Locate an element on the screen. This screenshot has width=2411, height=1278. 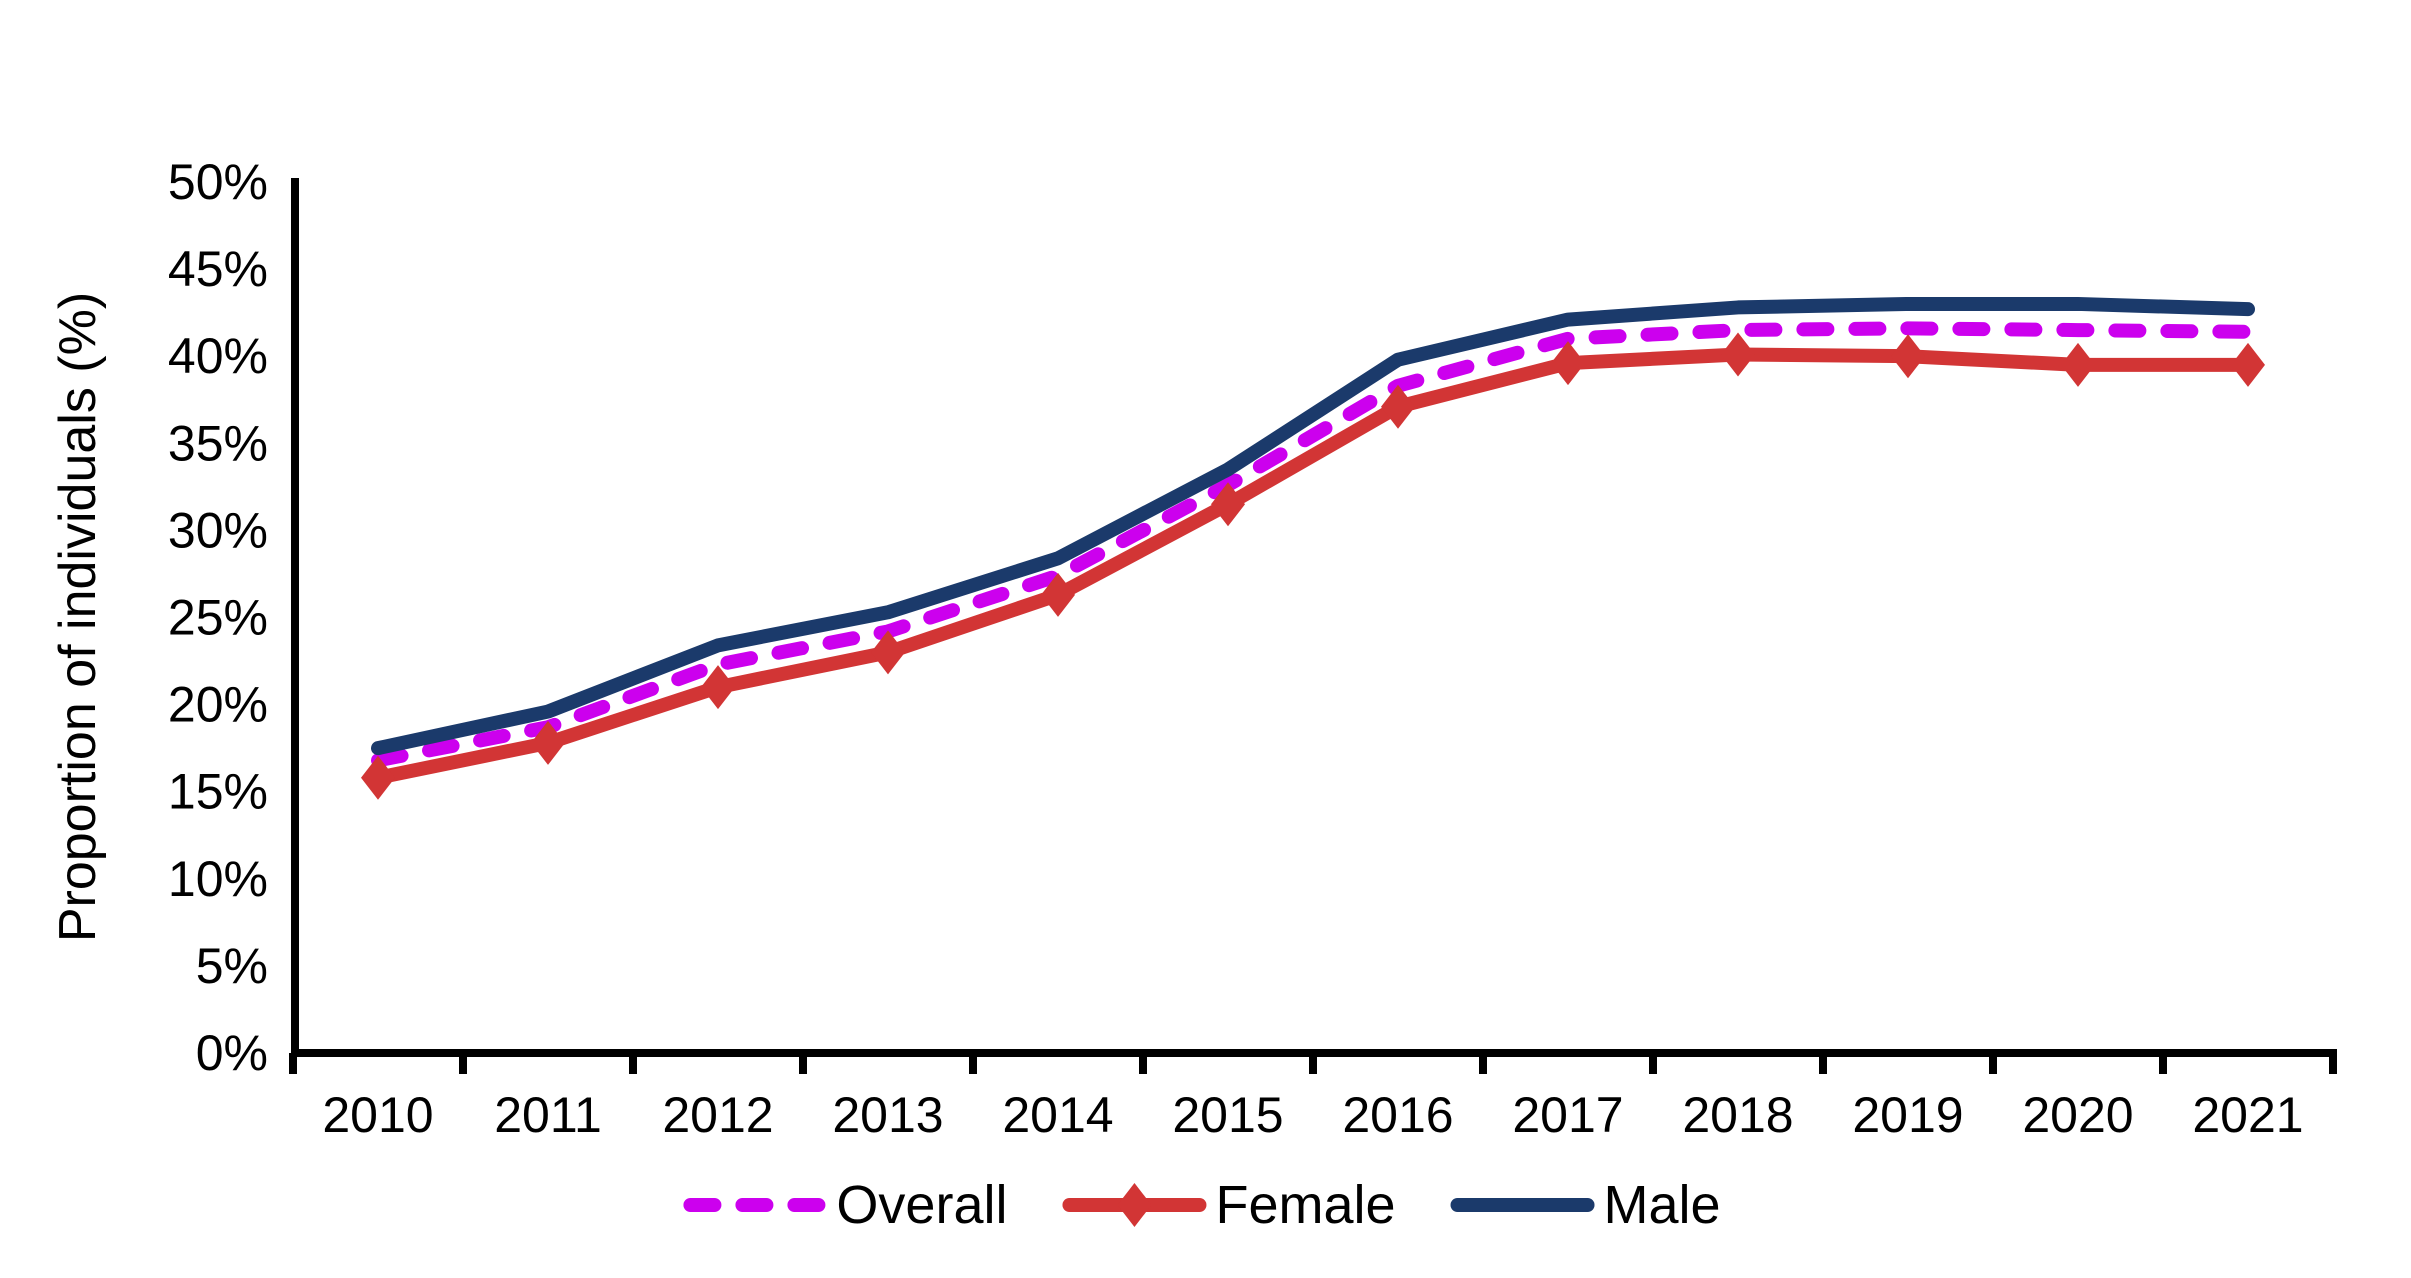
female-marker-2017 is located at coordinates (1568, 363).